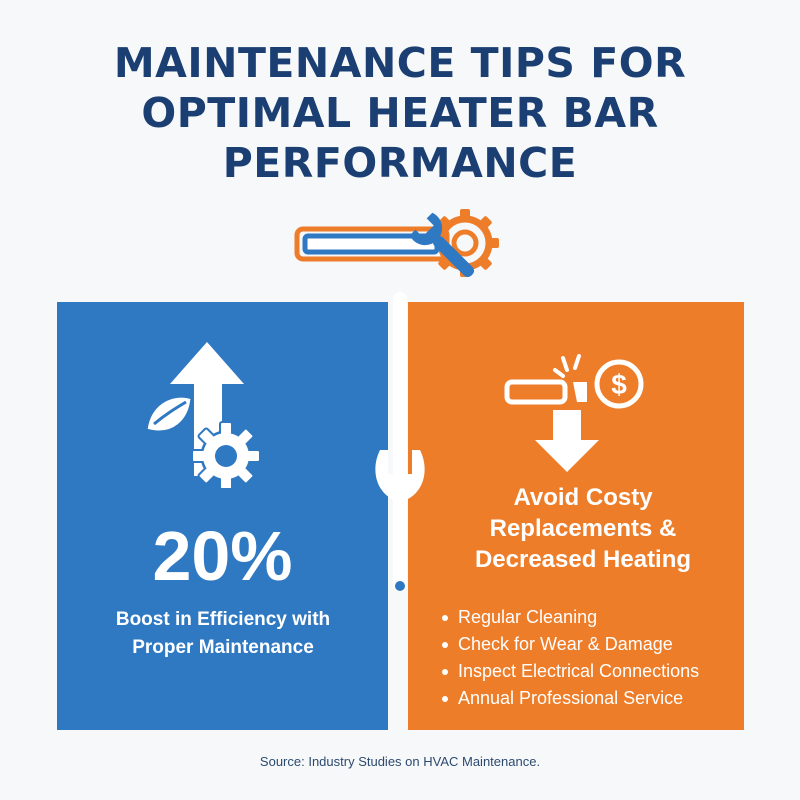 This screenshot has height=800, width=800. What do you see at coordinates (565, 644) in the screenshot?
I see `tip-label: Check for Wear & Damage` at bounding box center [565, 644].